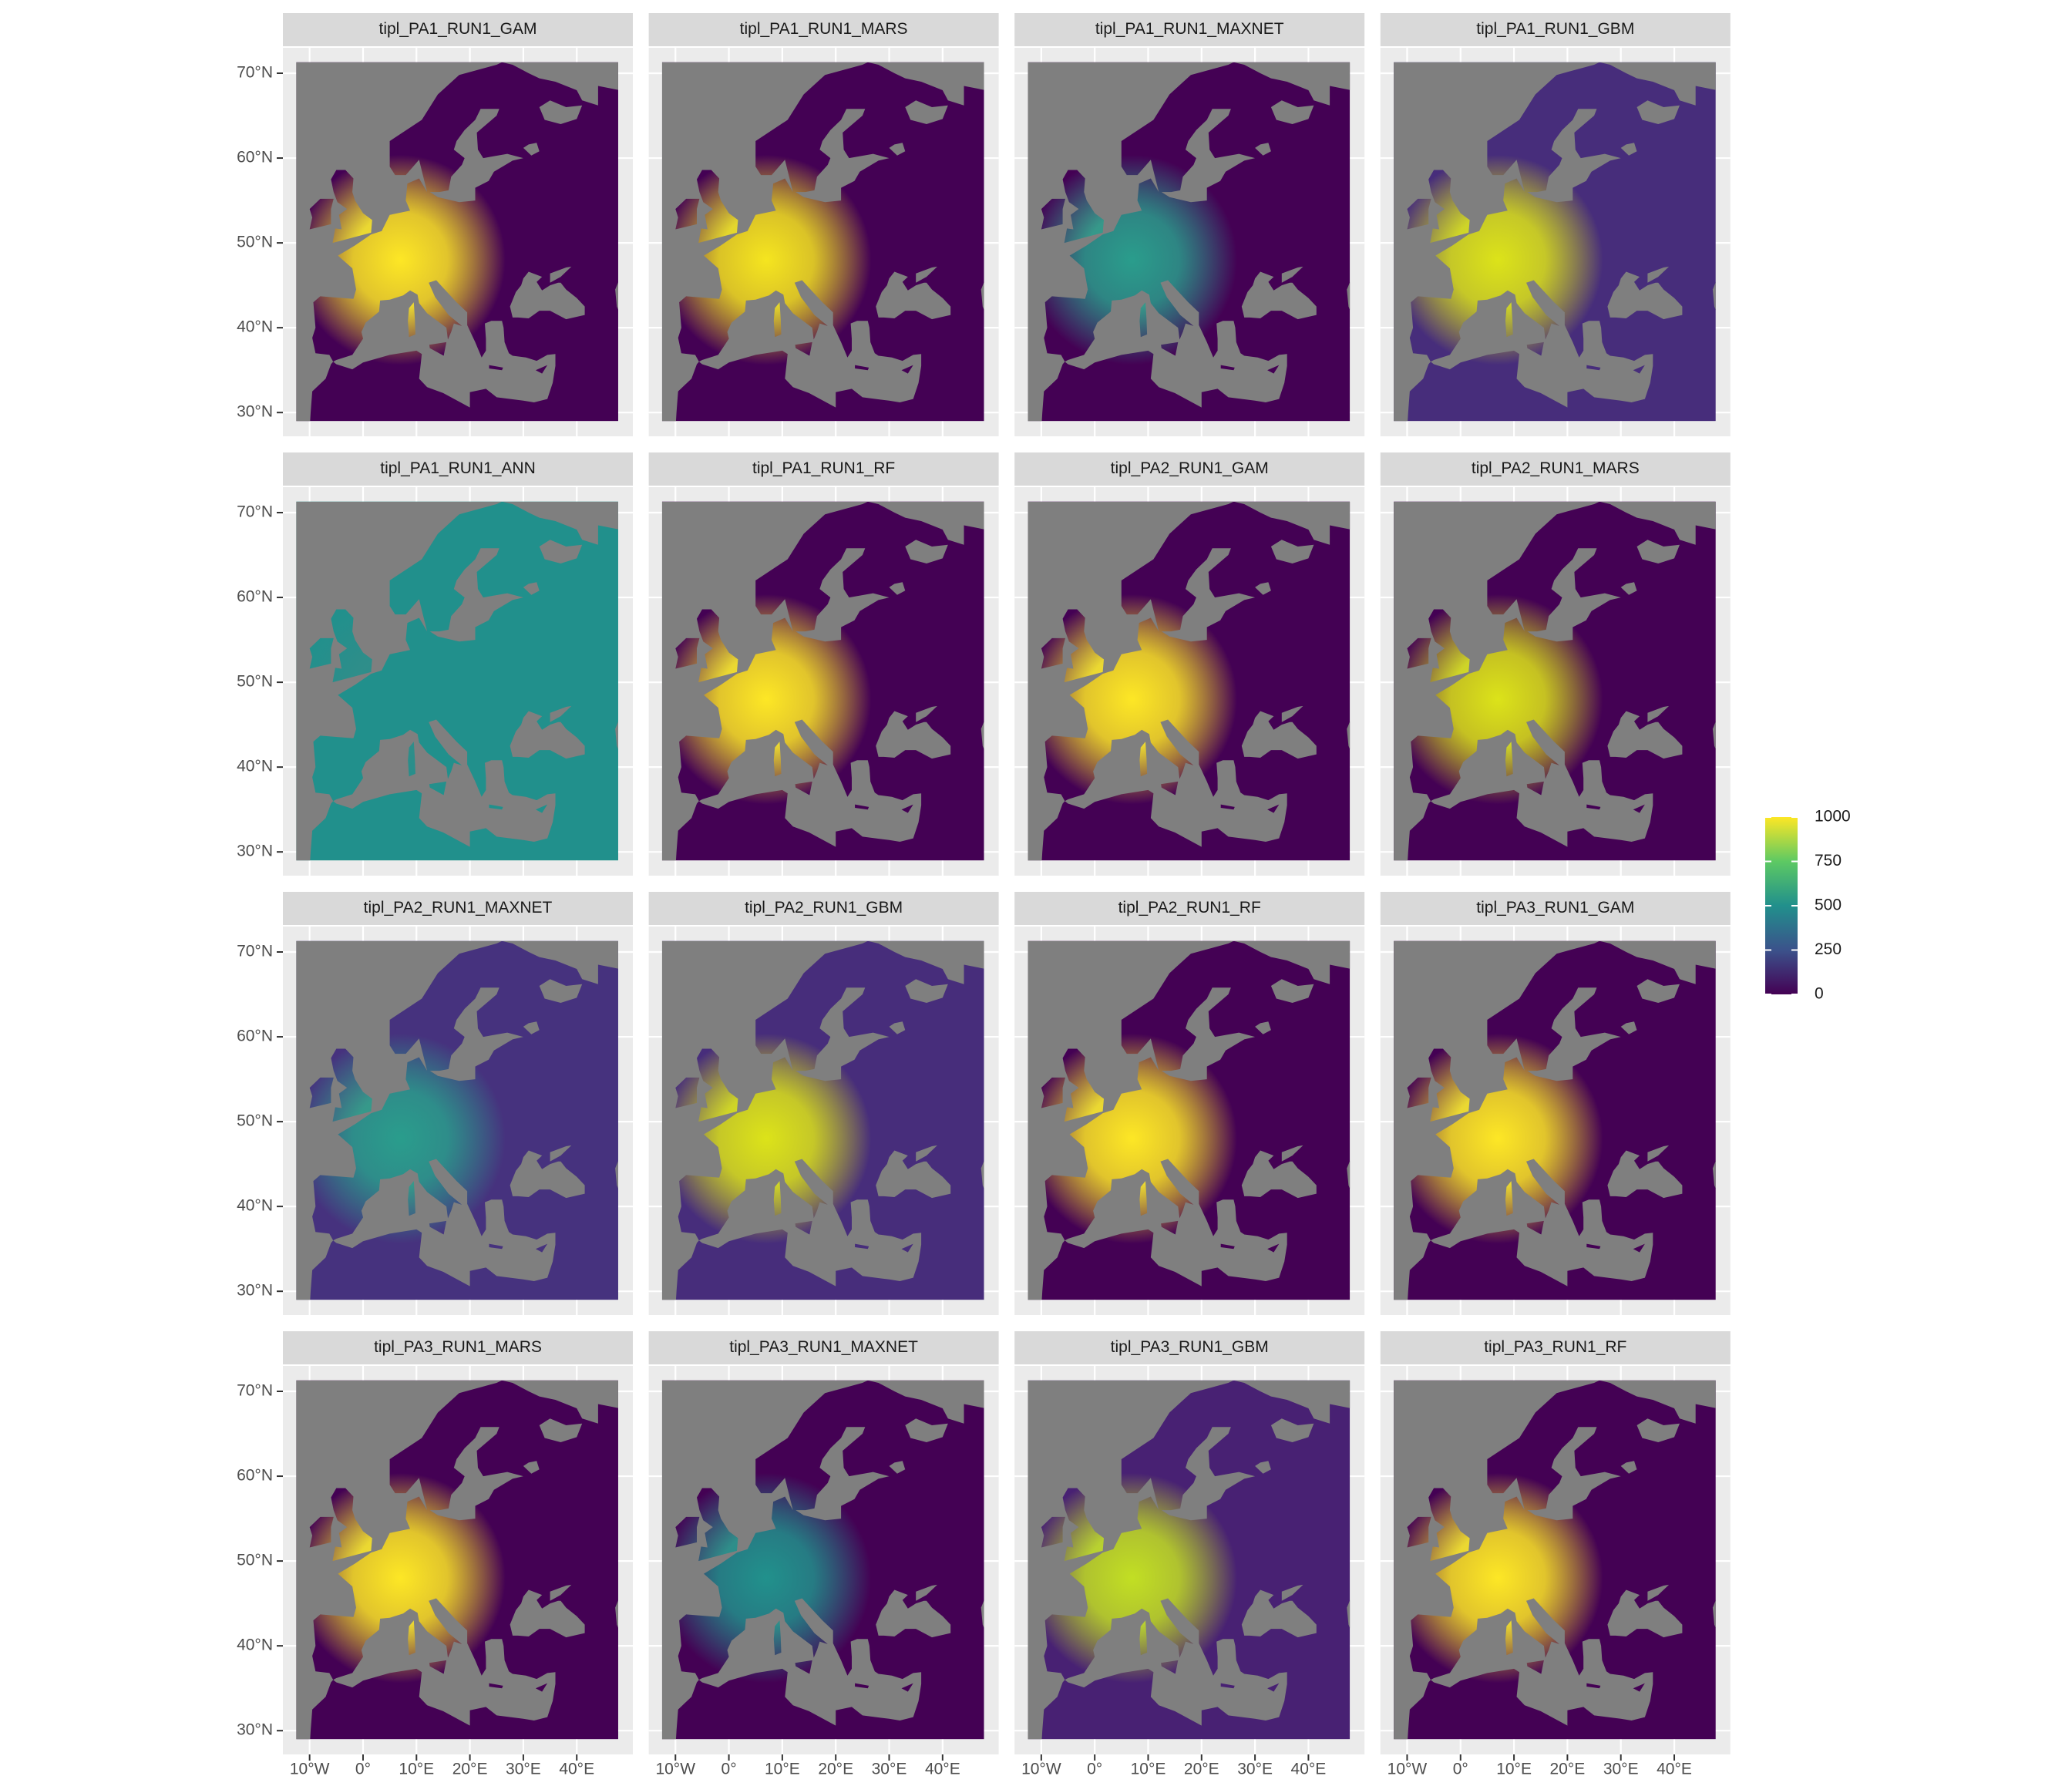 The image size is (2072, 1776). I want to click on y-tick-label: 30°N, so click(255, 412).